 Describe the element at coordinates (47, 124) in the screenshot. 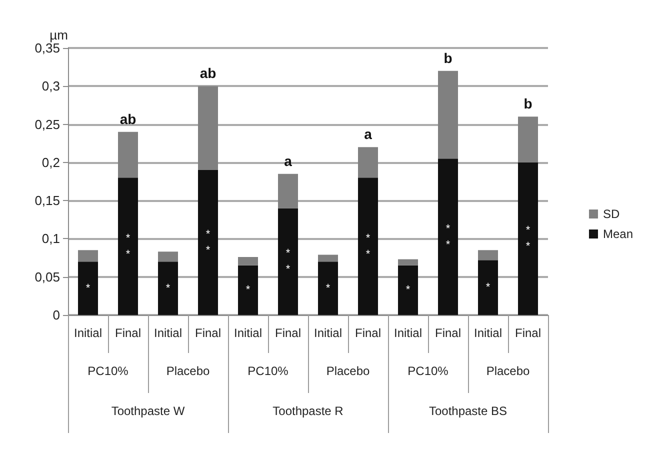

I see `y-tick-label: 0,25` at that location.